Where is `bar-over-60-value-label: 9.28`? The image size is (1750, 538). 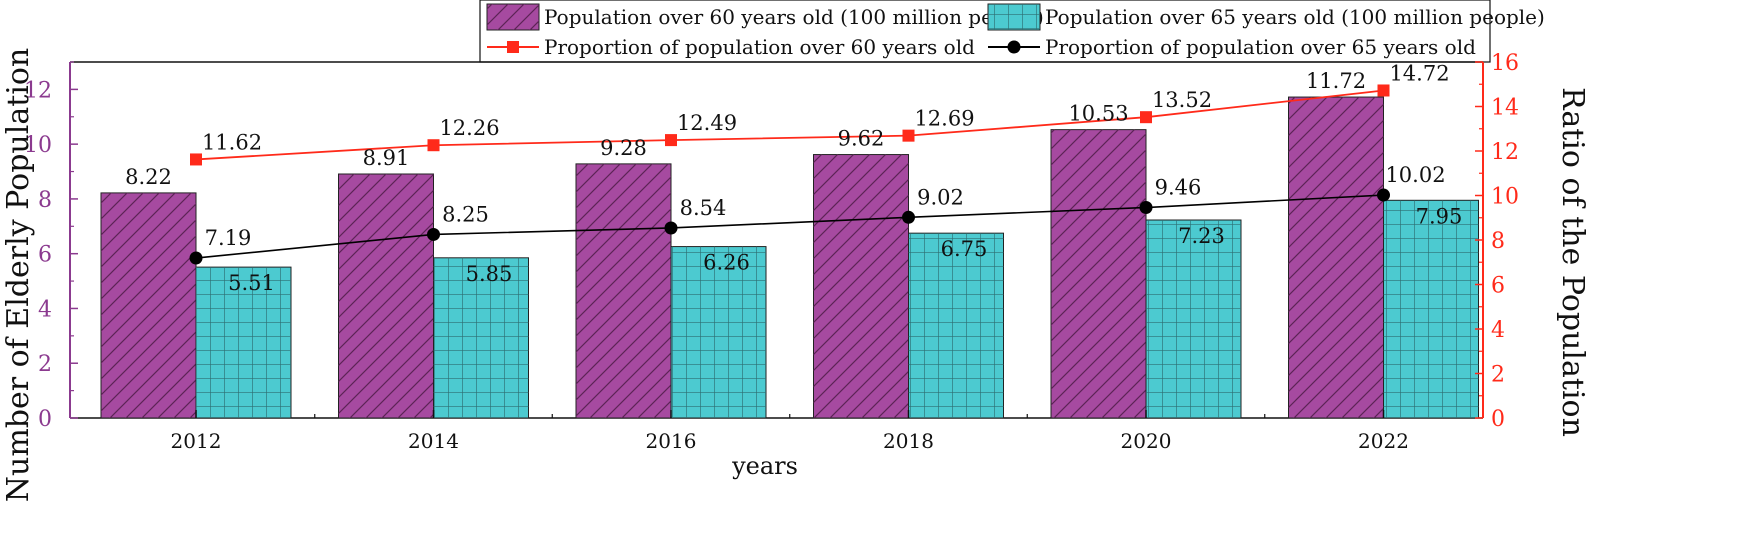
bar-over-60-value-label: 9.28 is located at coordinates (623, 148).